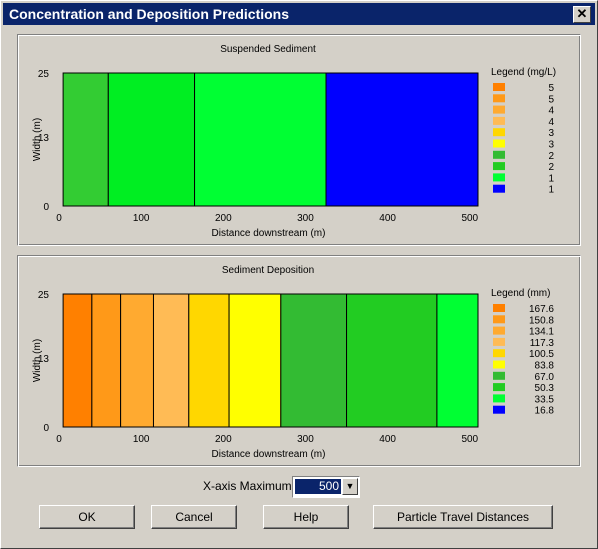 The width and height of the screenshot is (598, 549). Describe the element at coordinates (541, 320) in the screenshot. I see `legend-label: 150.8` at that location.